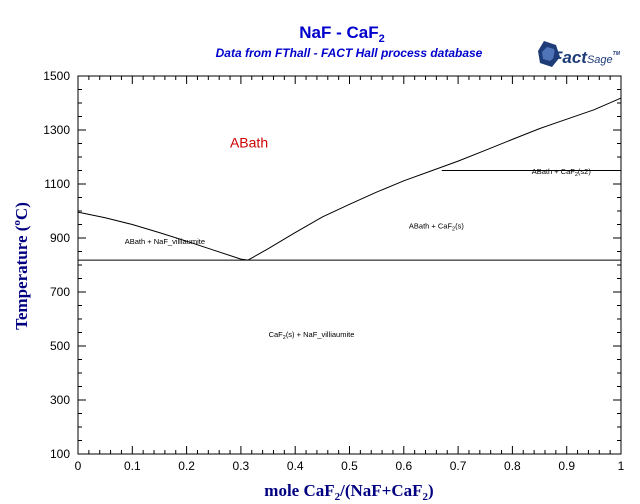  Describe the element at coordinates (249, 143) in the screenshot. I see `liquid-region-label: ABath` at that location.